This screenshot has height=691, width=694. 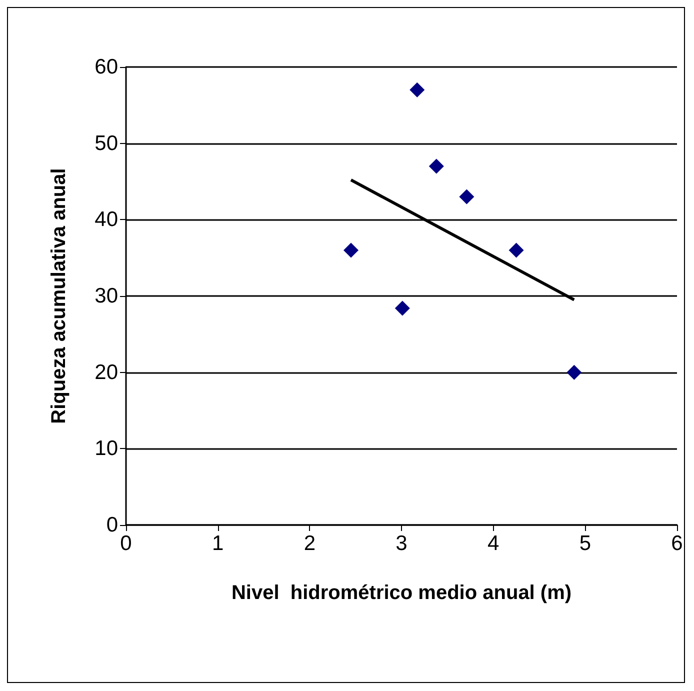 What do you see at coordinates (126, 543) in the screenshot?
I see `x-tick-label: 0` at bounding box center [126, 543].